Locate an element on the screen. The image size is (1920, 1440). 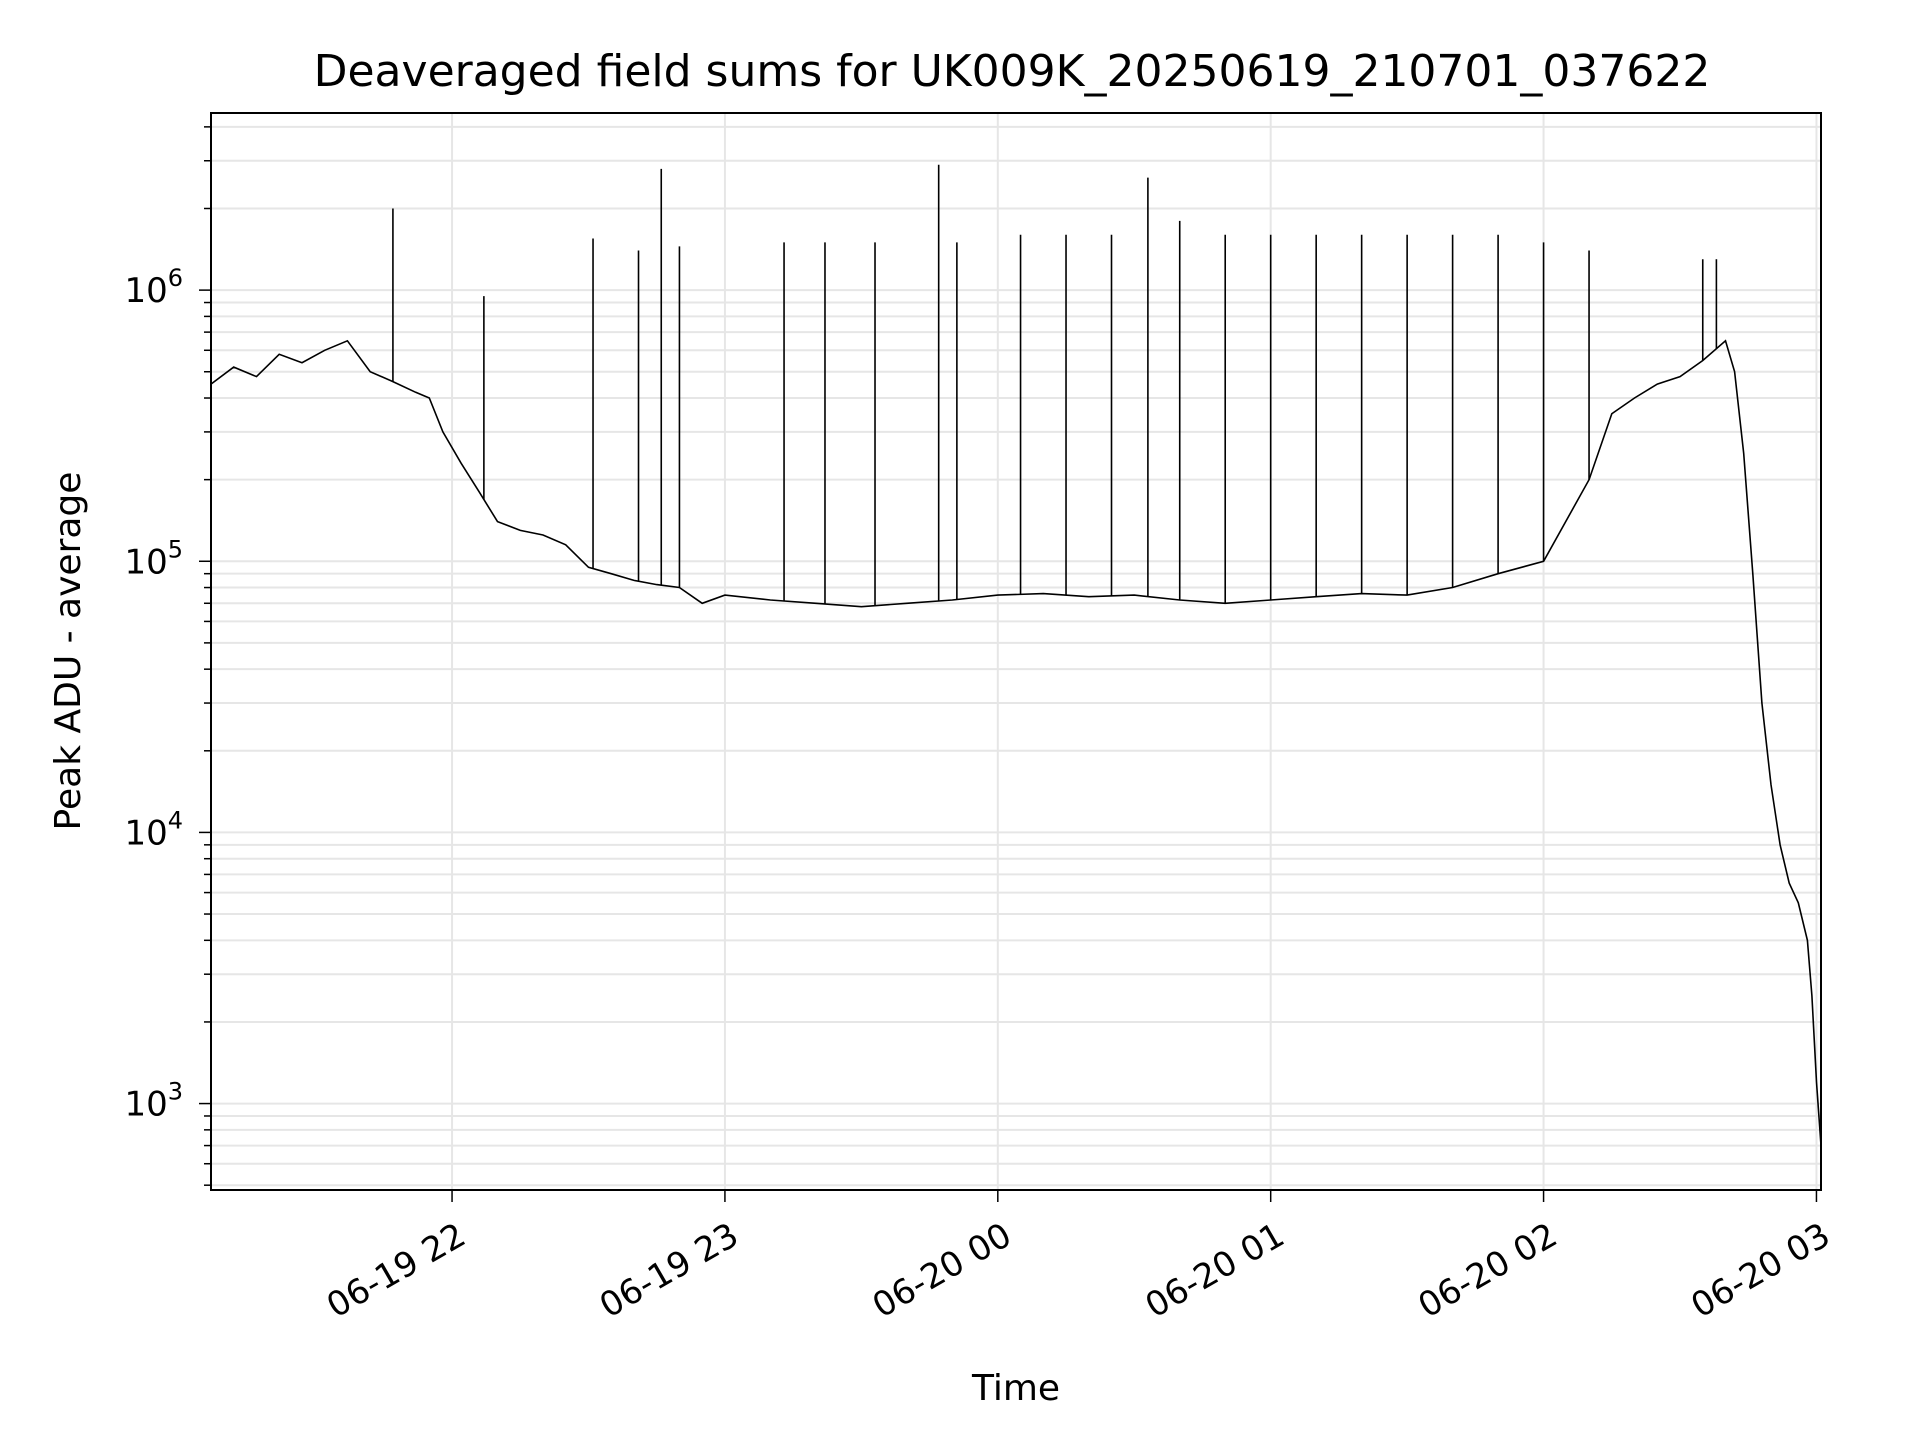
x-axis-label: Time is located at coordinates (1015, 1388).